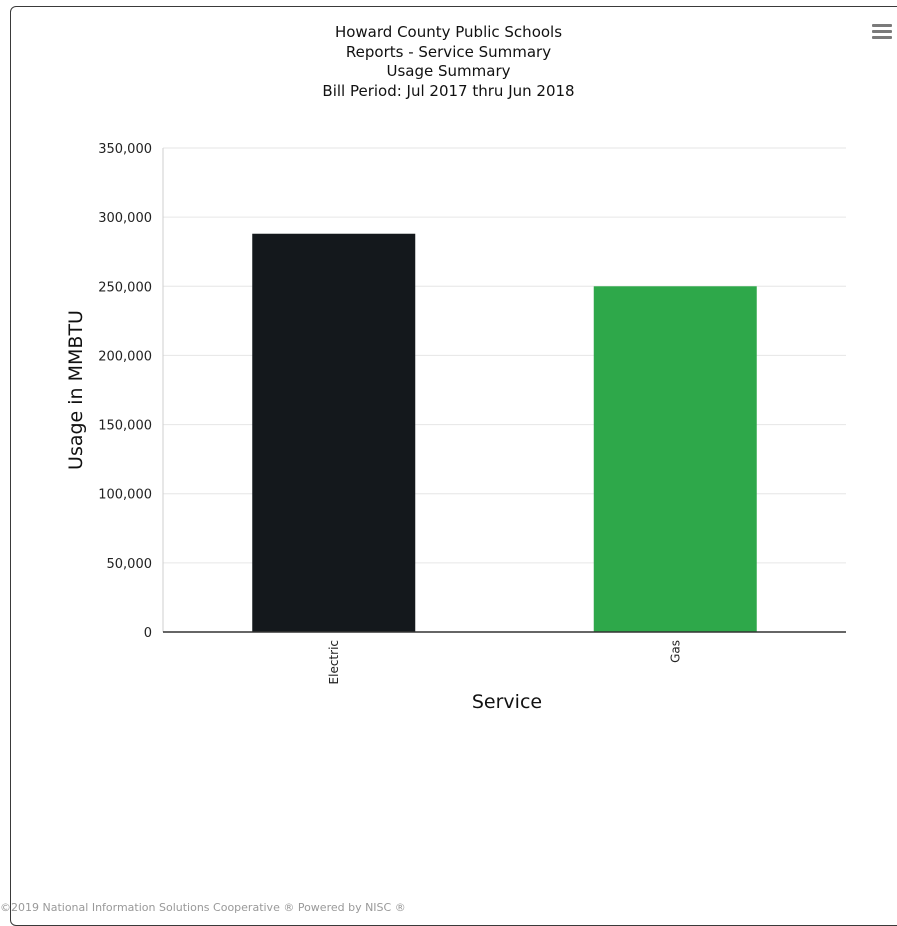 The image size is (897, 926). What do you see at coordinates (448, 90) in the screenshot?
I see `chart-subtitle-period: Bill Period: Jul 2017 thru Jun 2018` at bounding box center [448, 90].